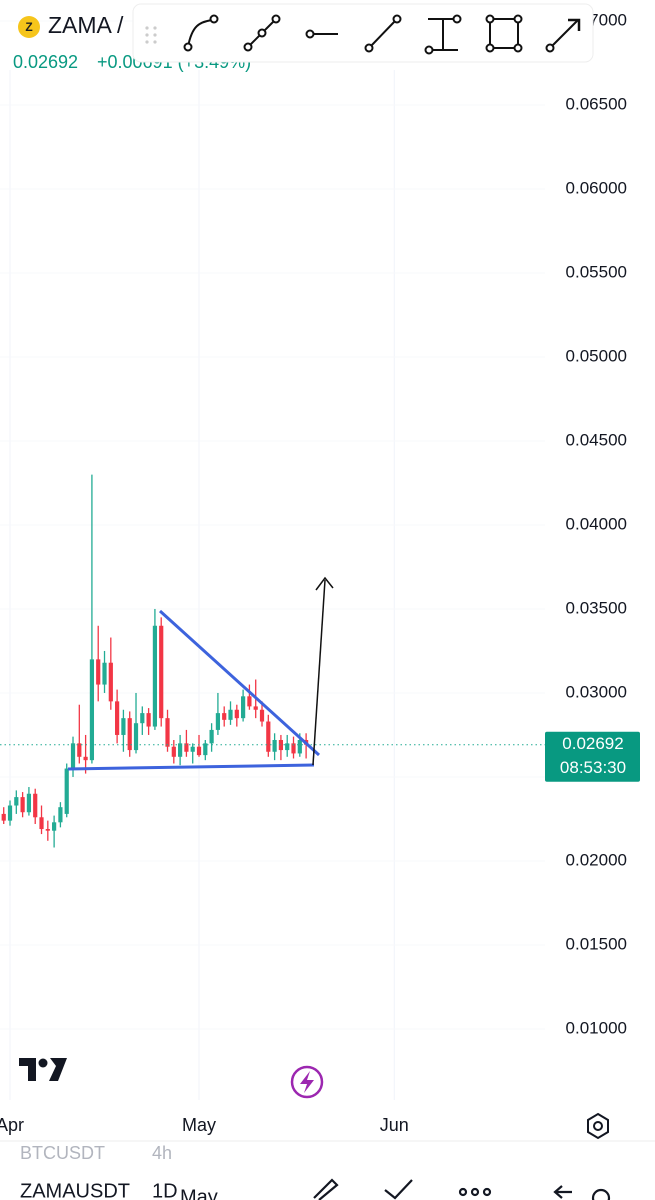 Image resolution: width=655 pixels, height=1200 pixels. What do you see at coordinates (601, 1194) in the screenshot?
I see `settings-icon` at bounding box center [601, 1194].